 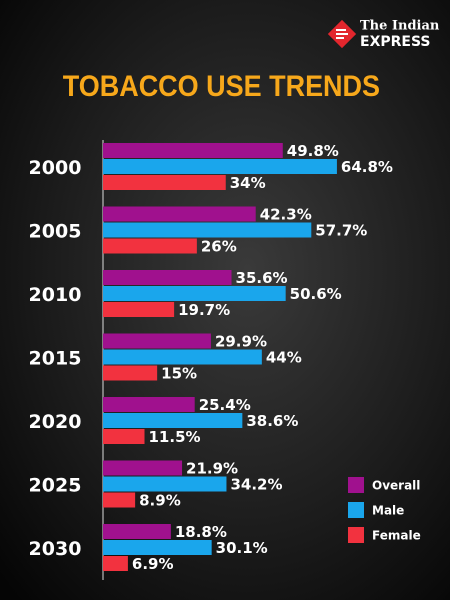 I want to click on legend-label: Male, so click(x=388, y=511).